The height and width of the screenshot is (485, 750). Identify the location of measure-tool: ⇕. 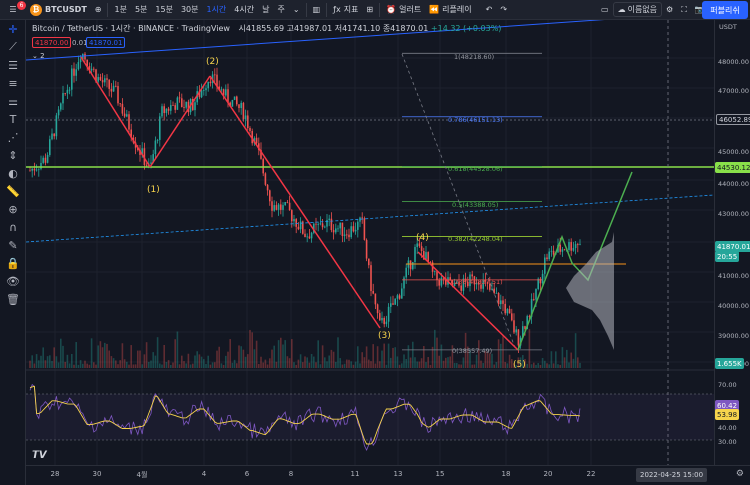
(13, 155).